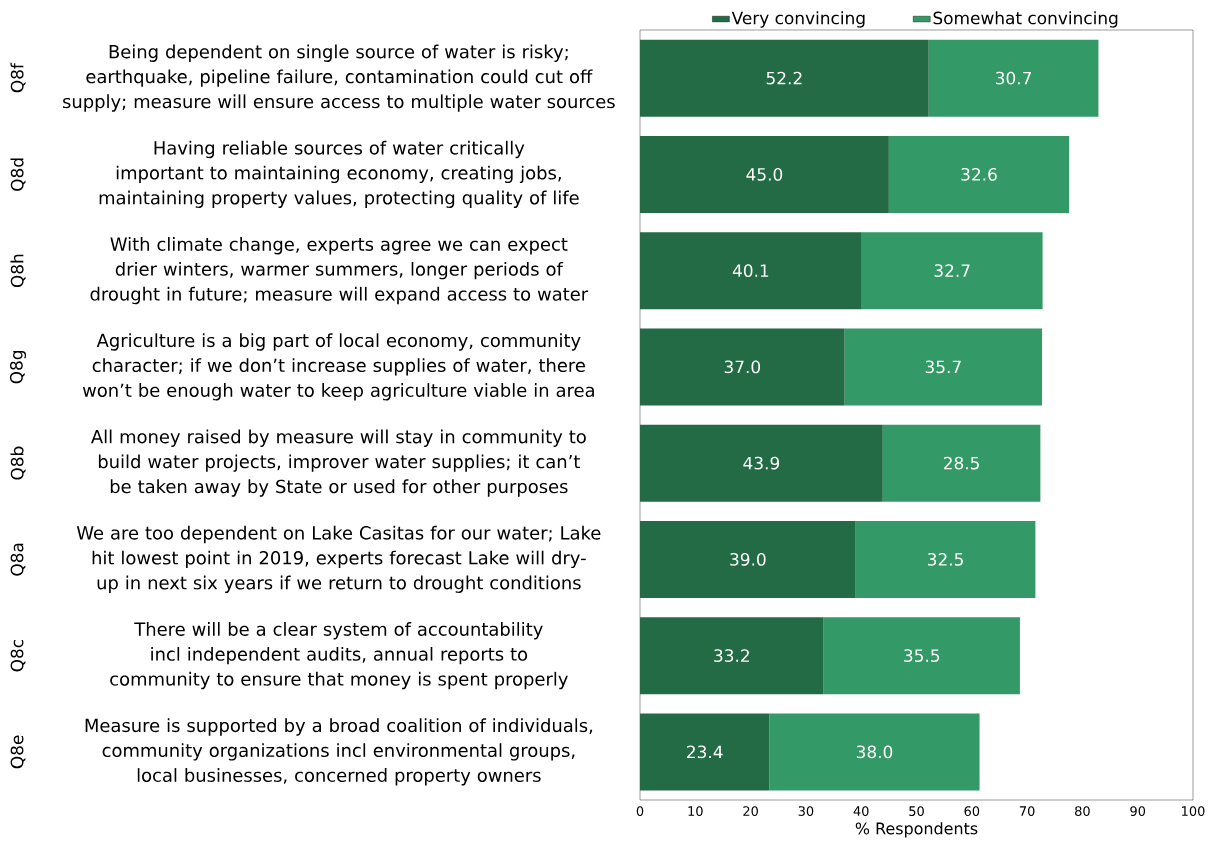  I want to click on data-label: 38.0, so click(874, 752).